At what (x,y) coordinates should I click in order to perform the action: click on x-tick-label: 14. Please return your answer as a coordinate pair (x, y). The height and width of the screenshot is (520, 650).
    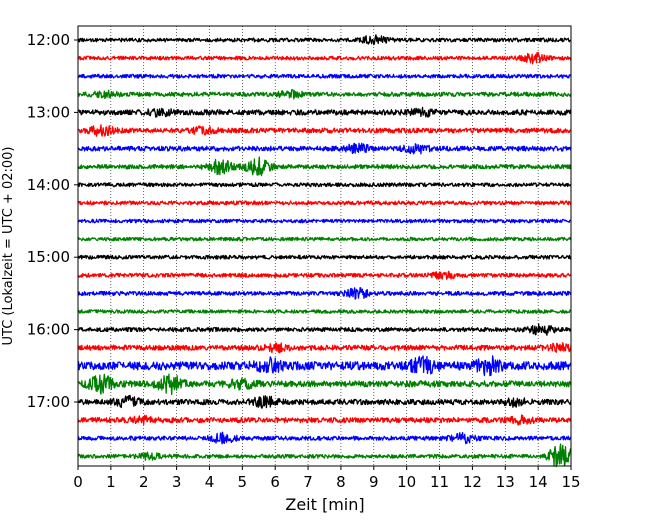
    Looking at the image, I should click on (538, 482).